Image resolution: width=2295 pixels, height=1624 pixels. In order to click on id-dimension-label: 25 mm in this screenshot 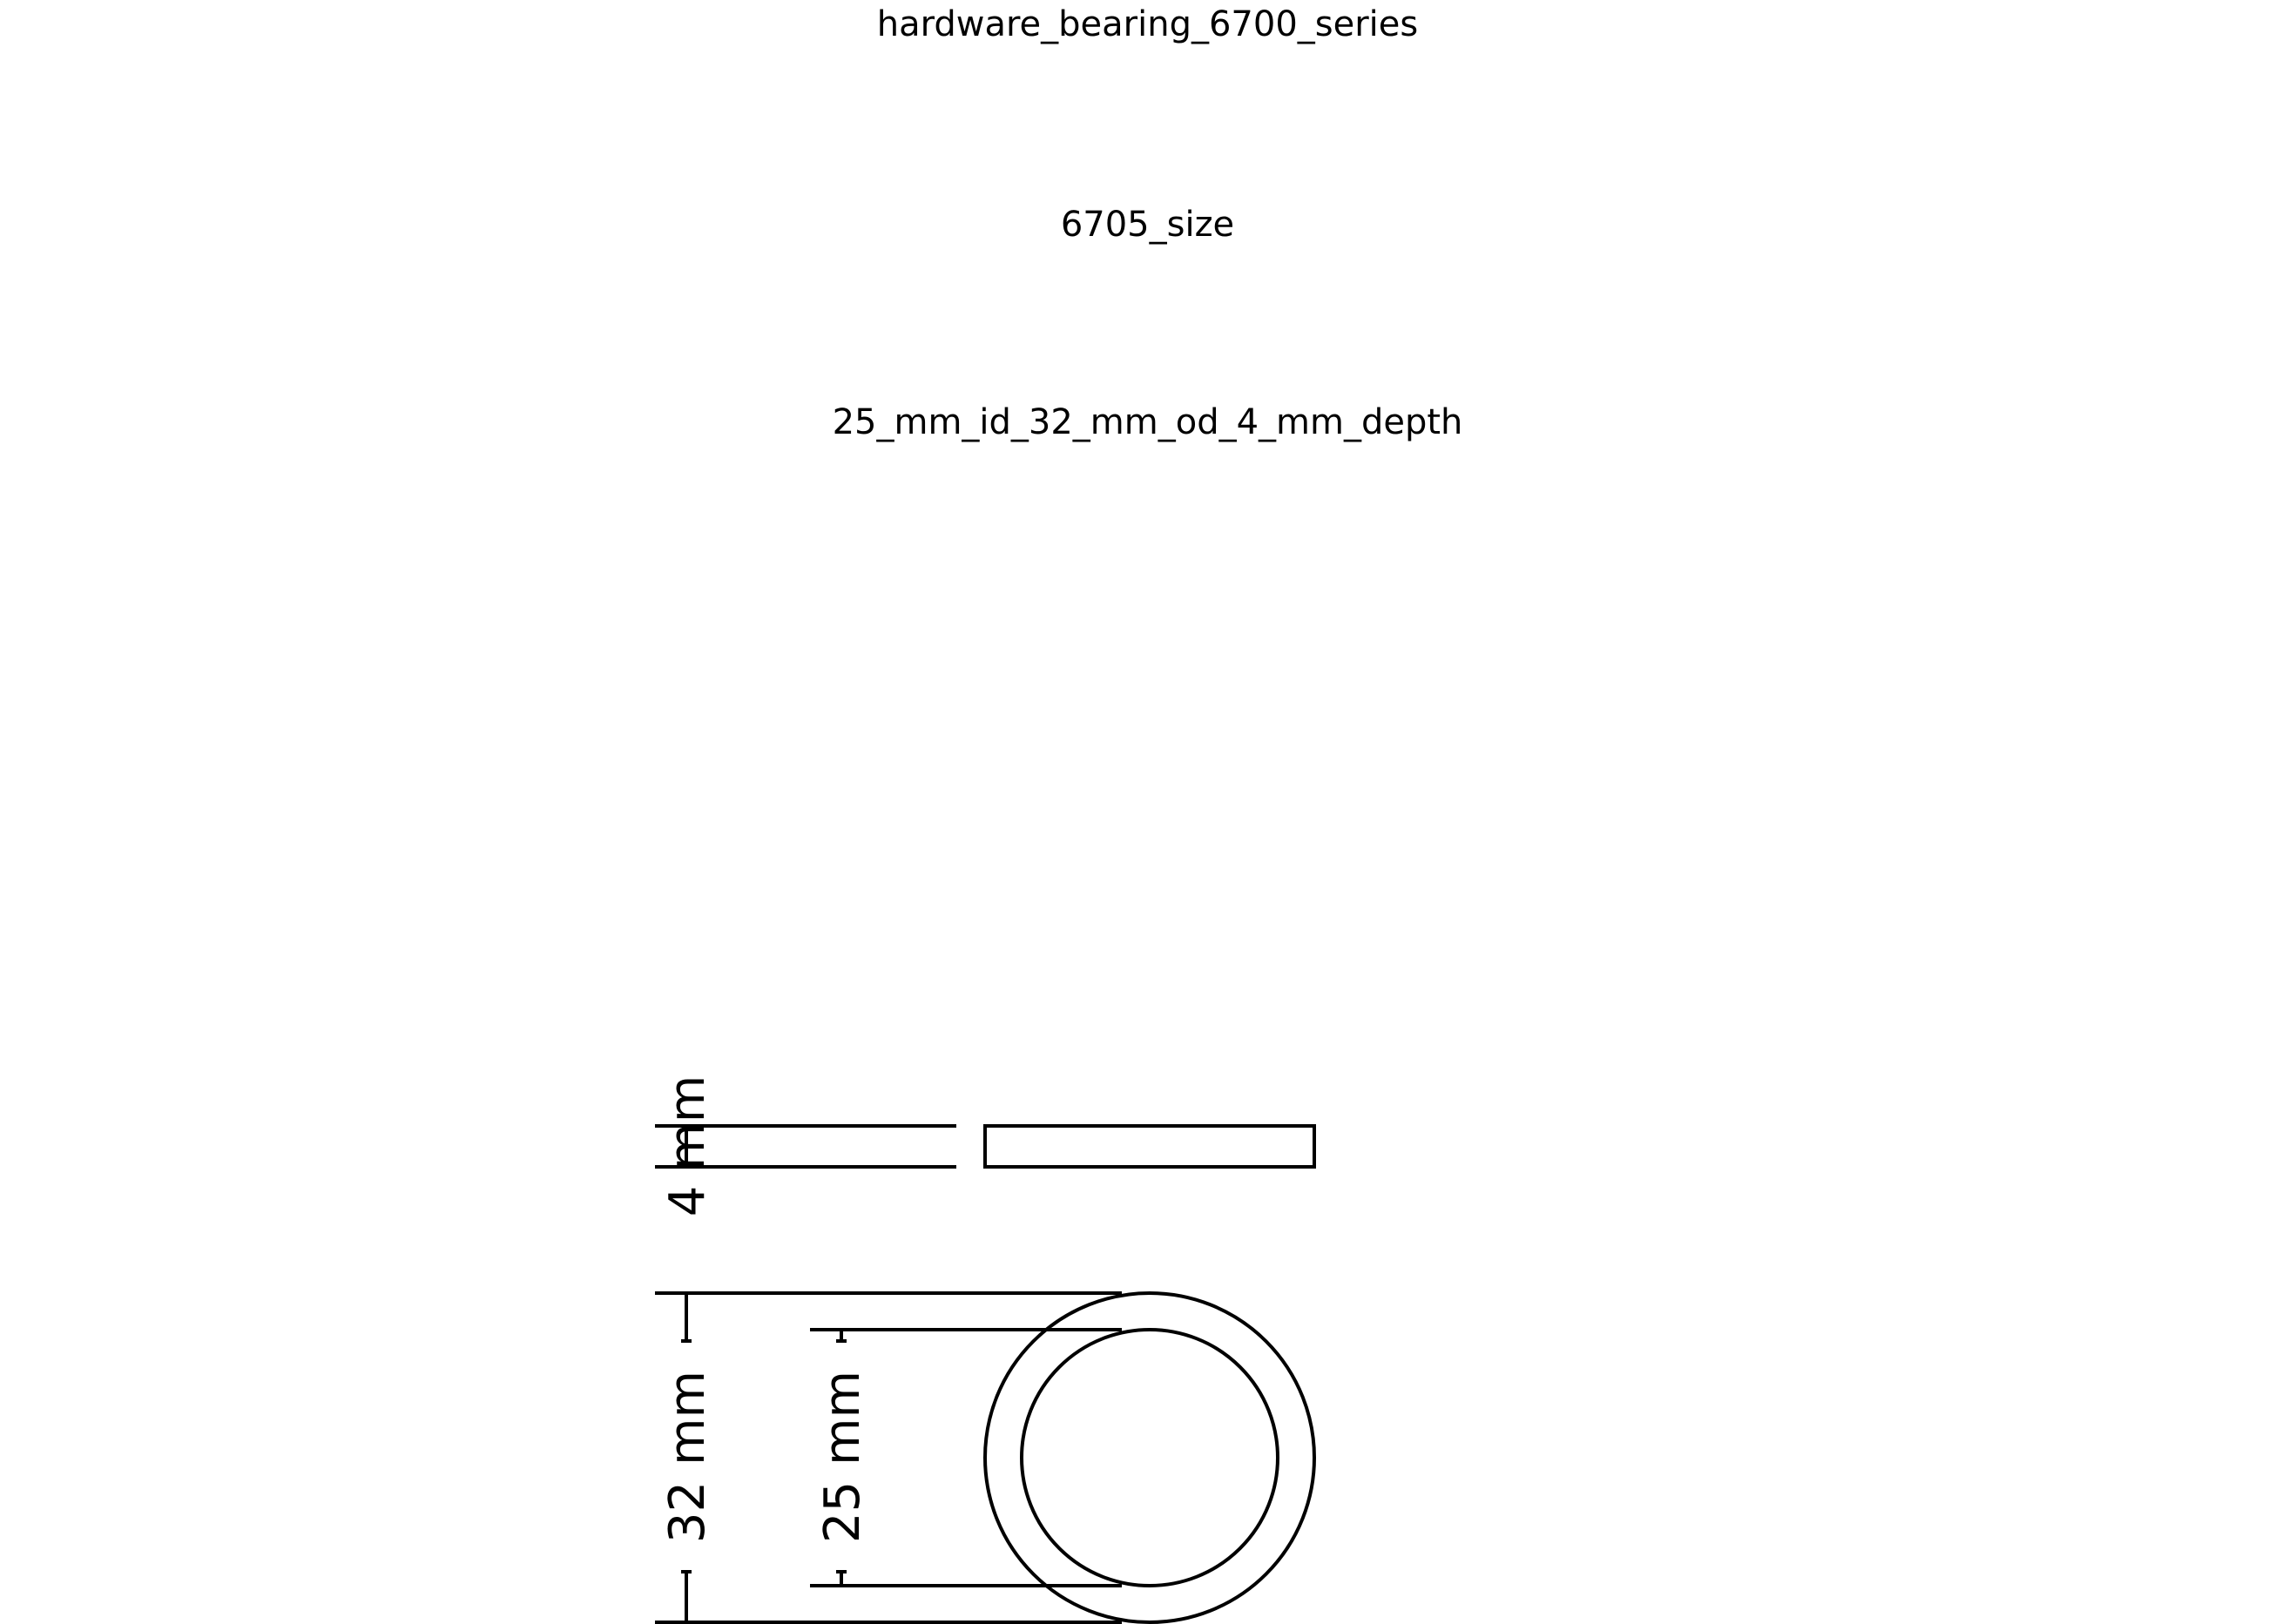, I will do `click(842, 1457)`.